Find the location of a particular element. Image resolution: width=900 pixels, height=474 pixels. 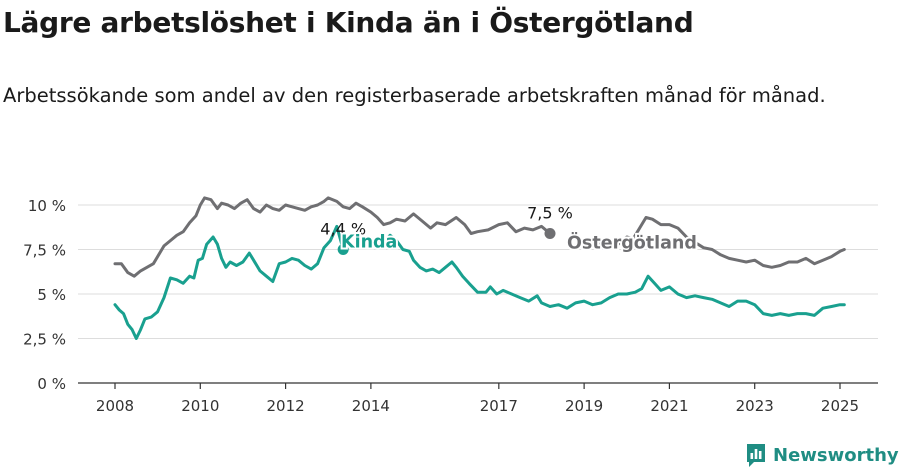

x-tick-label: 2017 is located at coordinates (499, 406).